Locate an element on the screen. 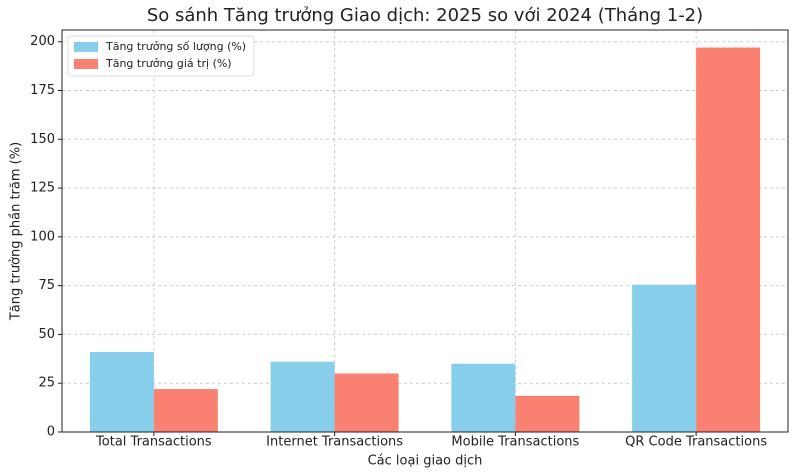  y-axis-label: Tăng trưởng phần trăm (%) is located at coordinates (16, 231).